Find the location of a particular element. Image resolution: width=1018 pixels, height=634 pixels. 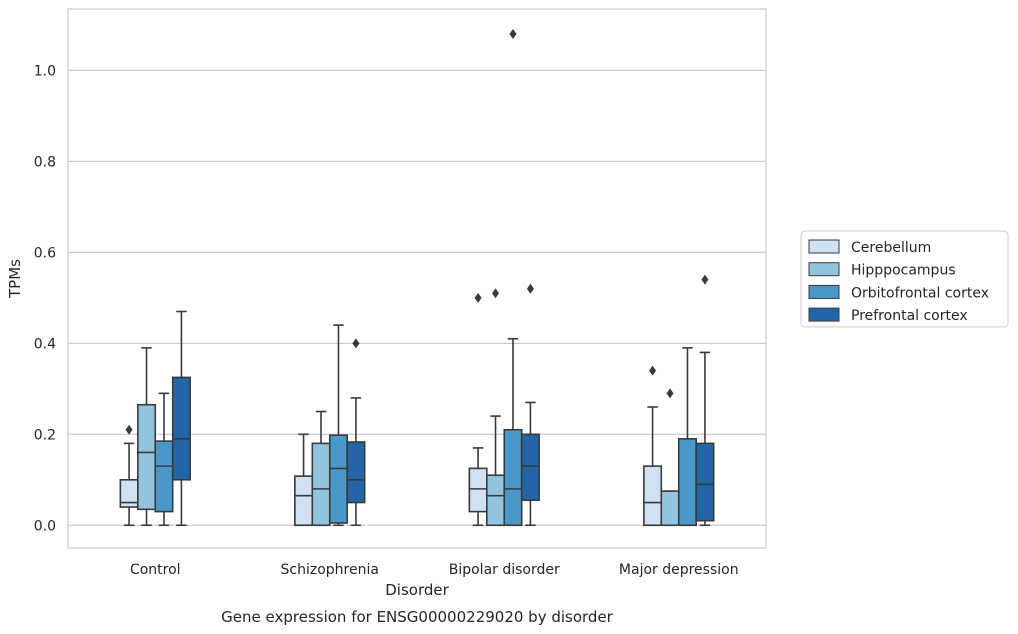

legend-label: Hipppocampus is located at coordinates (903, 271).